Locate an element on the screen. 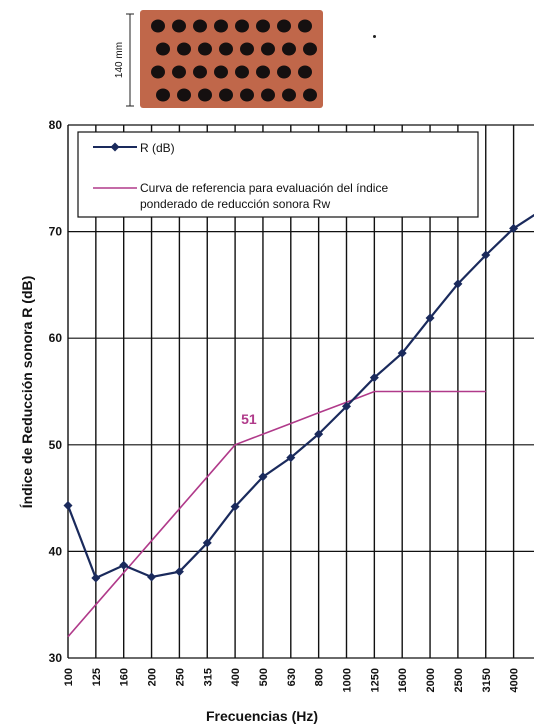  legend-ref-label-line2: ponderado de reducción sonora Rw is located at coordinates (235, 204).